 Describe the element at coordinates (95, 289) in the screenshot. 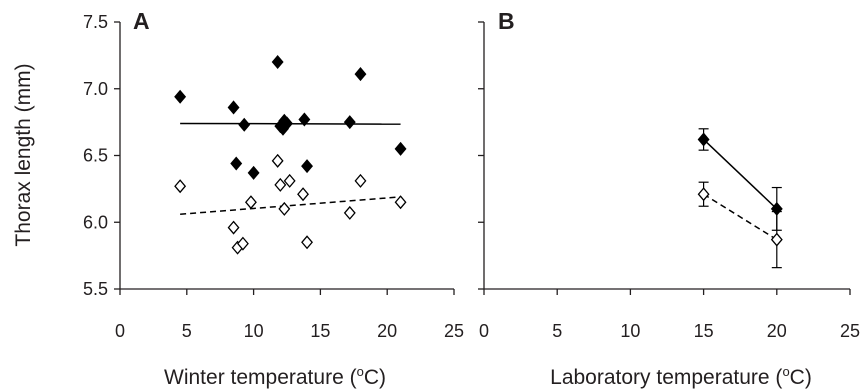

I see `y-tick-label: 5.5` at that location.